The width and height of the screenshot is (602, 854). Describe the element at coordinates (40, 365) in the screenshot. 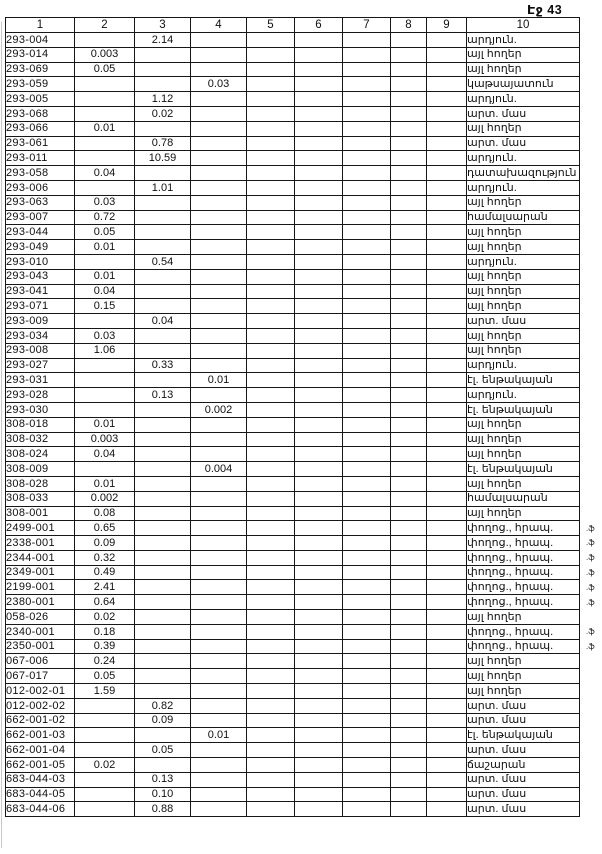

I see `parcel-code-cell: 293-027` at that location.